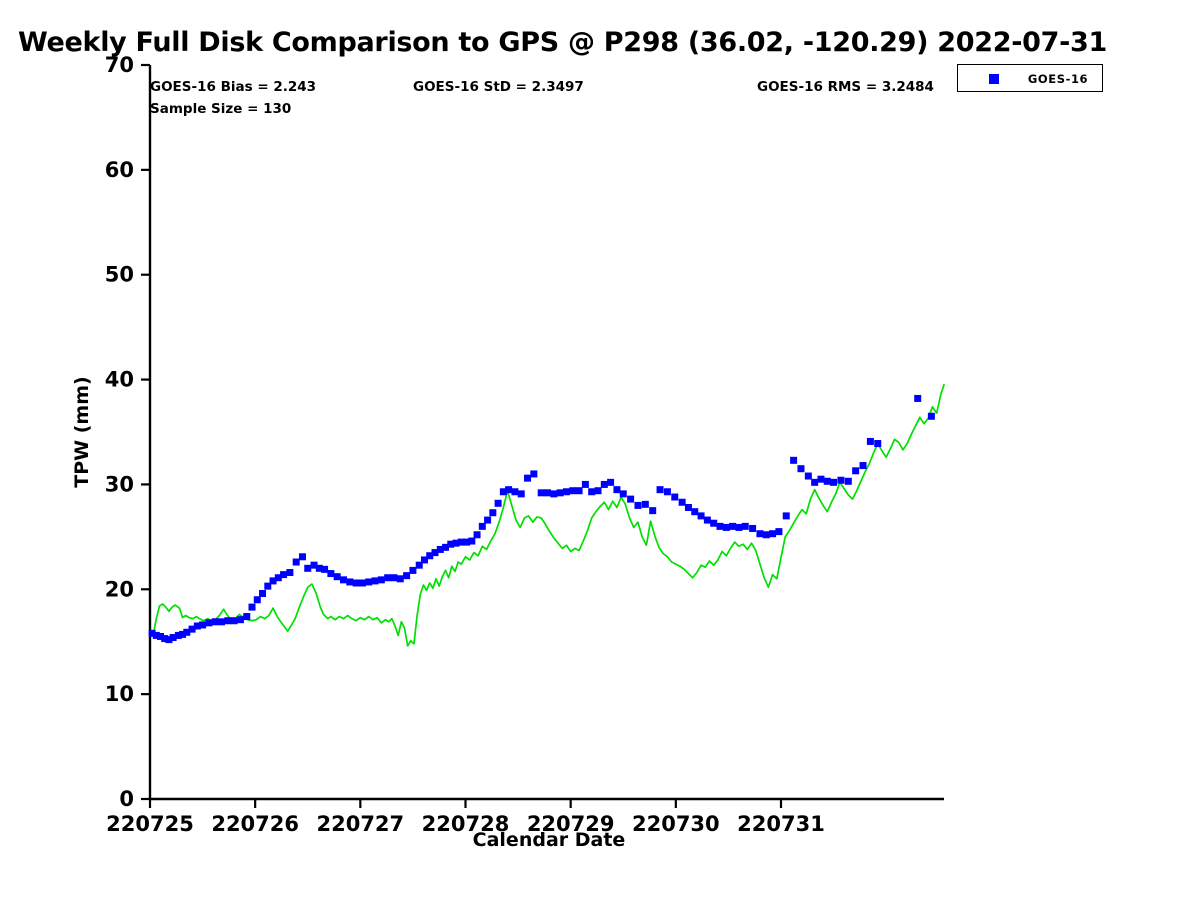 This screenshot has height=900, width=1200. What do you see at coordinates (82, 431) in the screenshot?
I see `y-axis-title: TPW (mm)` at bounding box center [82, 431].